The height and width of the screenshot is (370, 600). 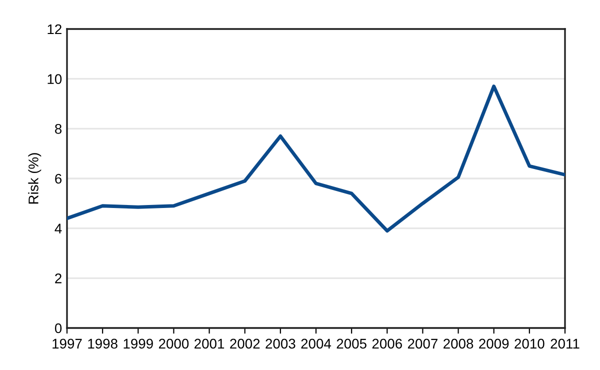 I want to click on x-tick-label: 2005, so click(x=351, y=343).